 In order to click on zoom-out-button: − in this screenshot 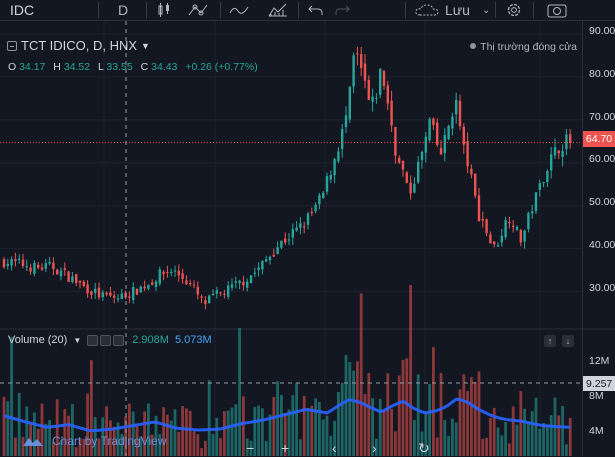, I will do `click(250, 448)`.